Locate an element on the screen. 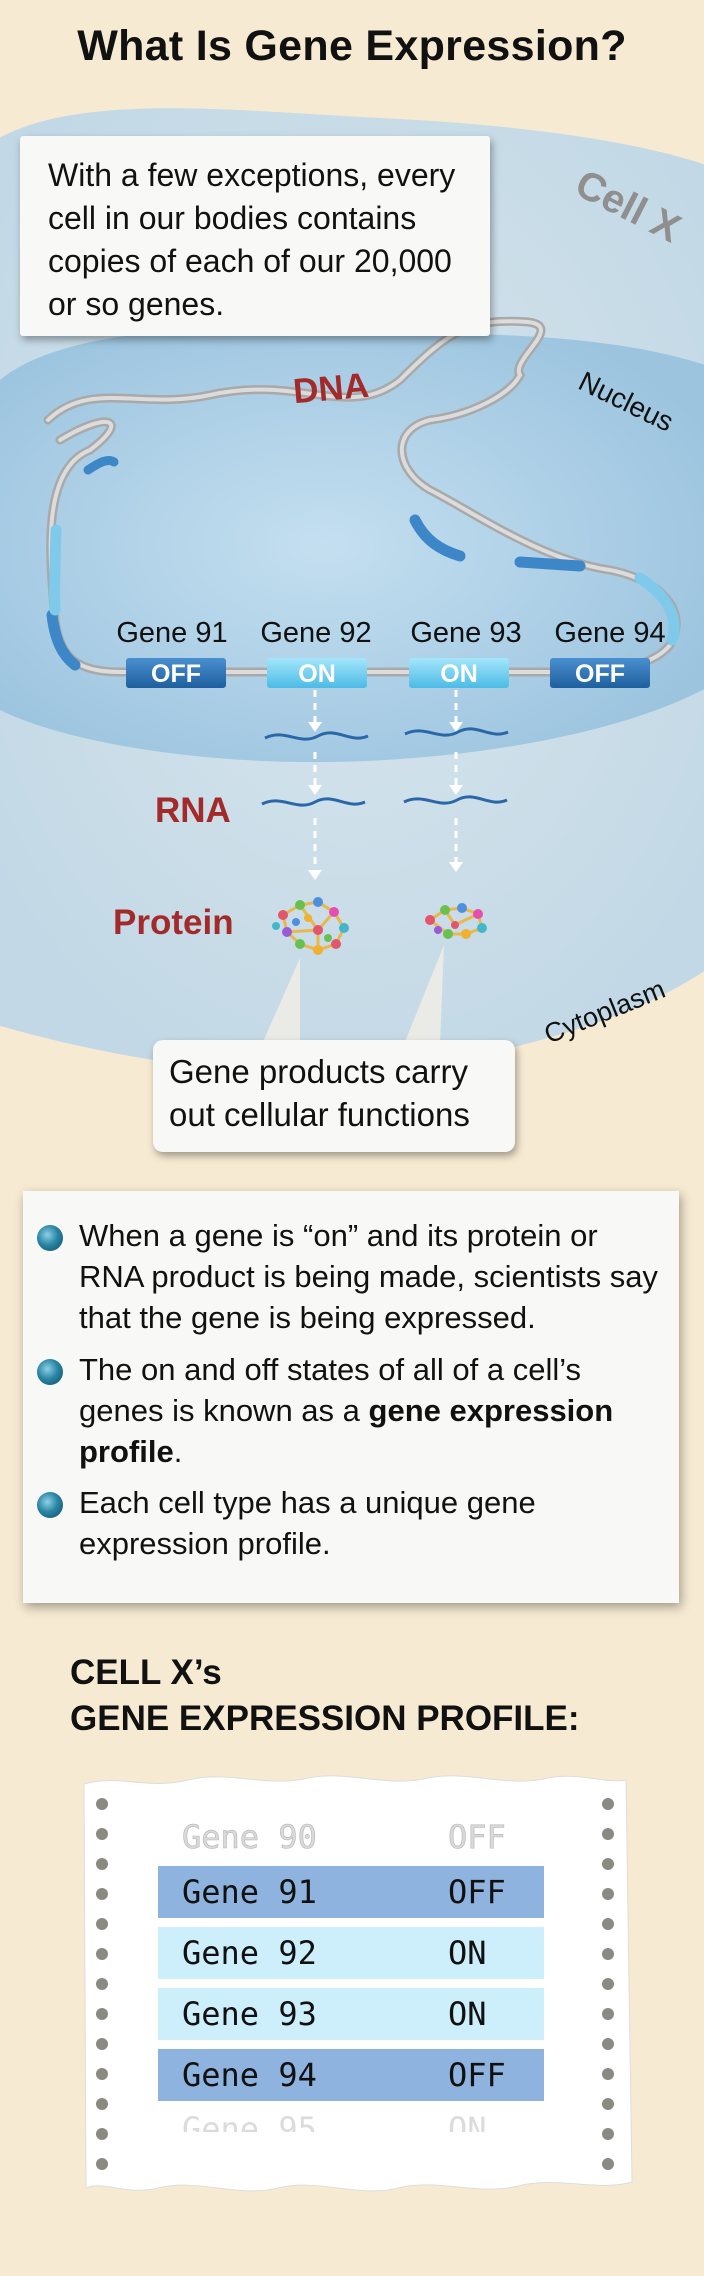  gene-94-block: OFF is located at coordinates (600, 673).